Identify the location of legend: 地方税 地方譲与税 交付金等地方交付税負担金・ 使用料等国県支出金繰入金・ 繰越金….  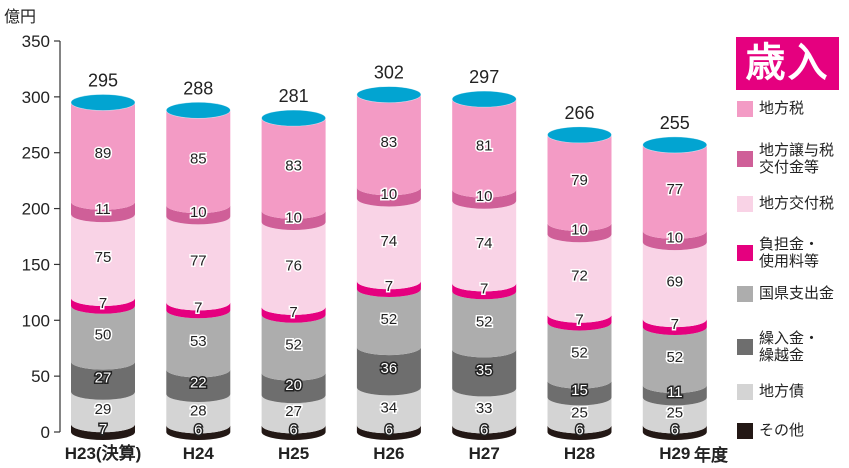
(793, 280).